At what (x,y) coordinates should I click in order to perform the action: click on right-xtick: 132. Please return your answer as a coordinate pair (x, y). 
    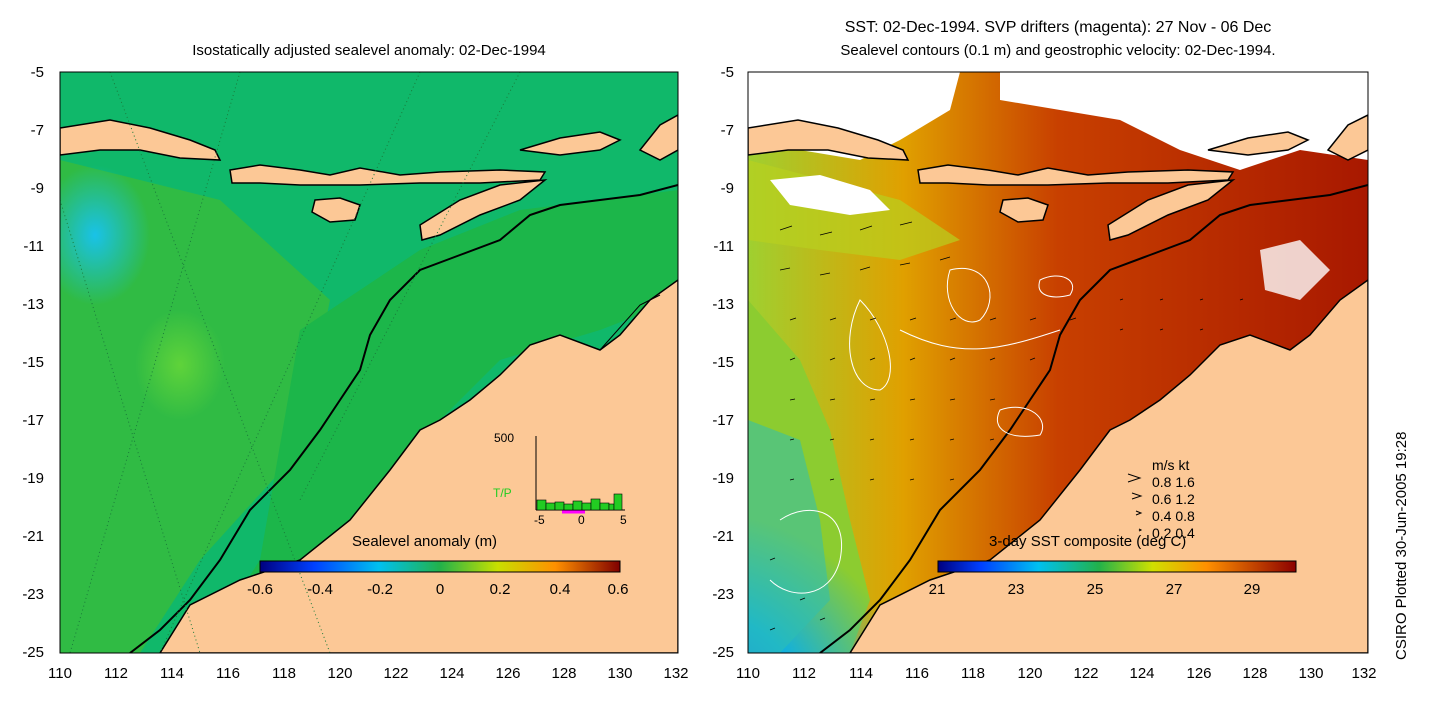
    Looking at the image, I should click on (1364, 673).